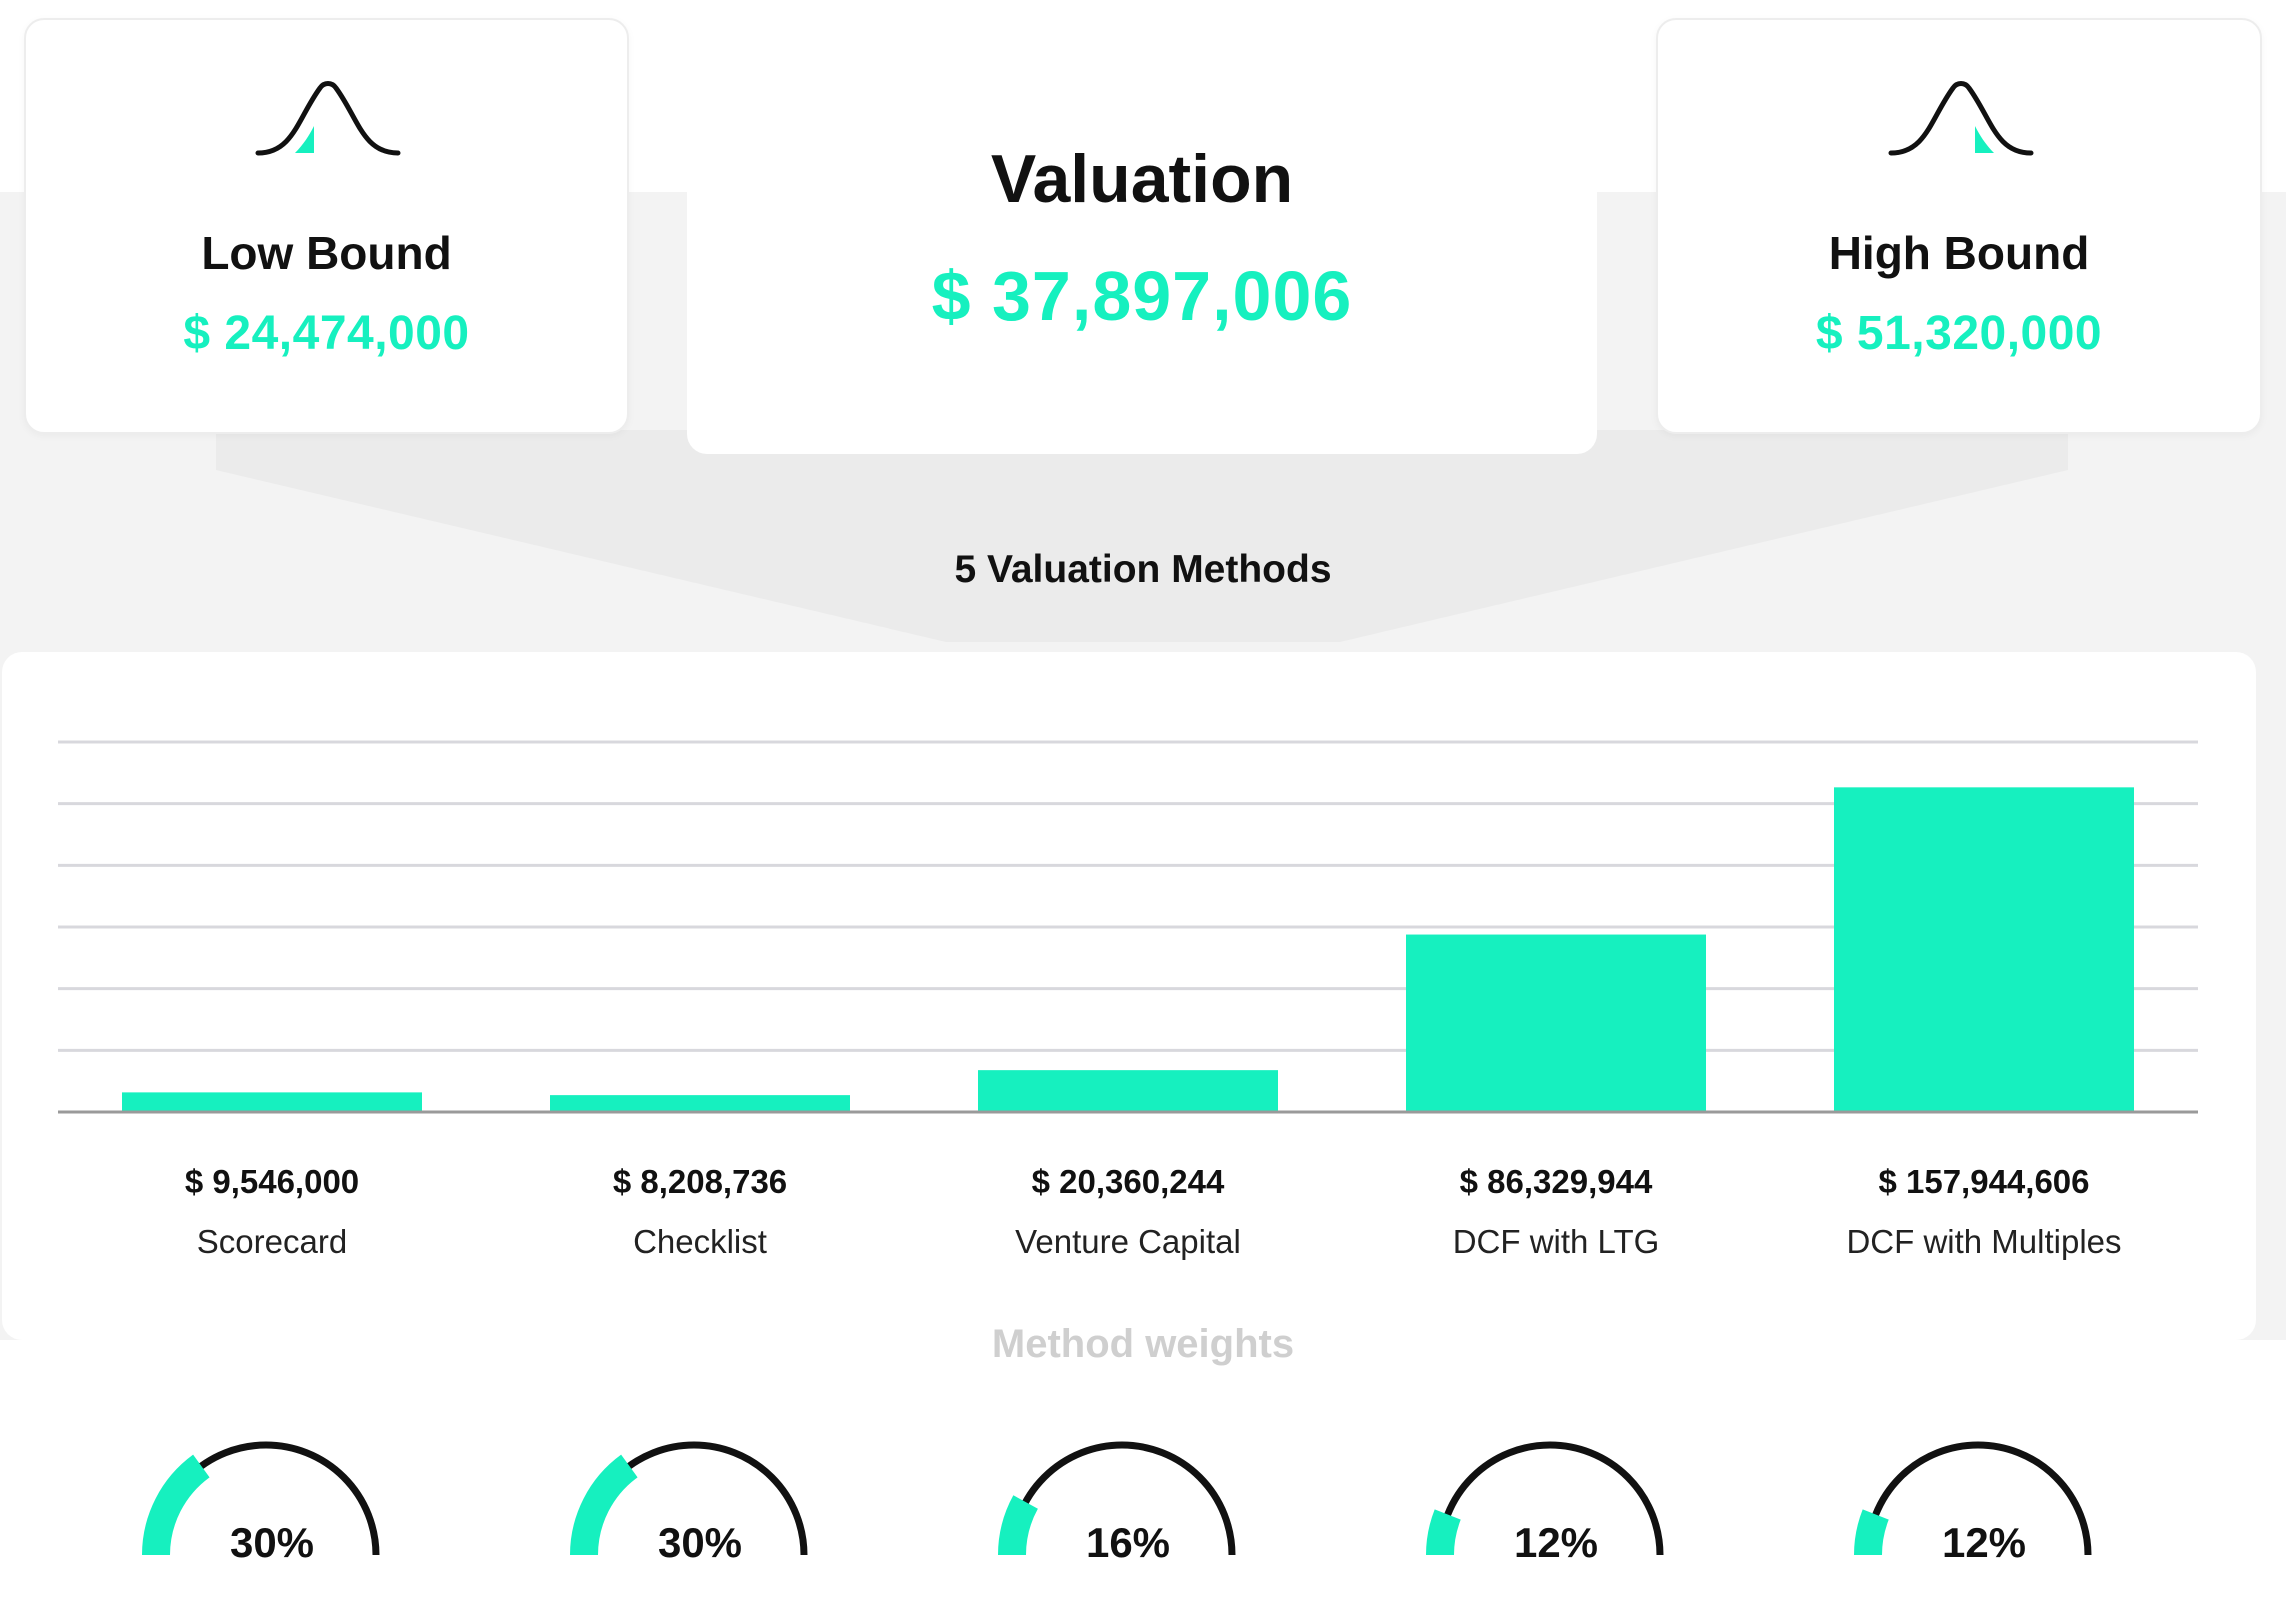 The image size is (2286, 1623). I want to click on gauge-dcf-with-ltg: 12%, so click(1545, 1503).